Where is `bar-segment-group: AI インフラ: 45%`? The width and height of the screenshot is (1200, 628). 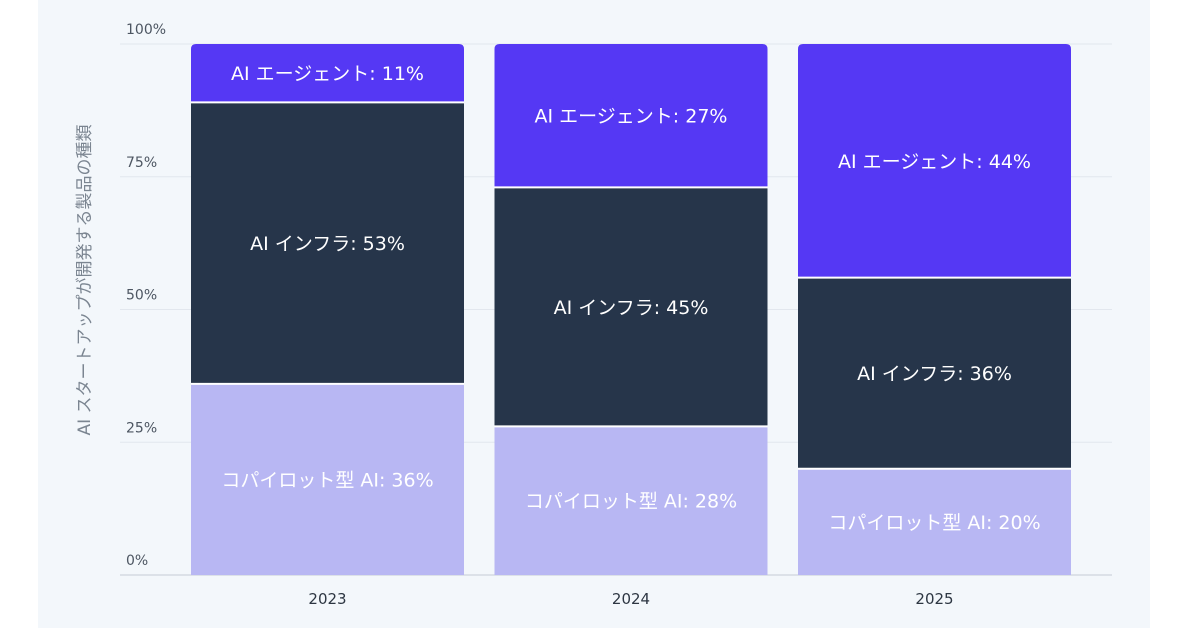
bar-segment-group: AI インフラ: 45% is located at coordinates (631, 307).